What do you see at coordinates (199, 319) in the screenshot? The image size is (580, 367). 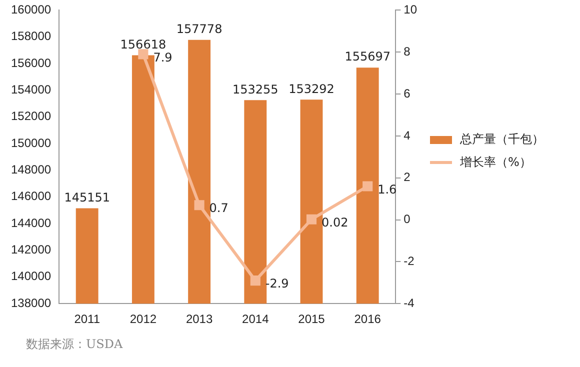 I see `x-tick-label: 2013` at bounding box center [199, 319].